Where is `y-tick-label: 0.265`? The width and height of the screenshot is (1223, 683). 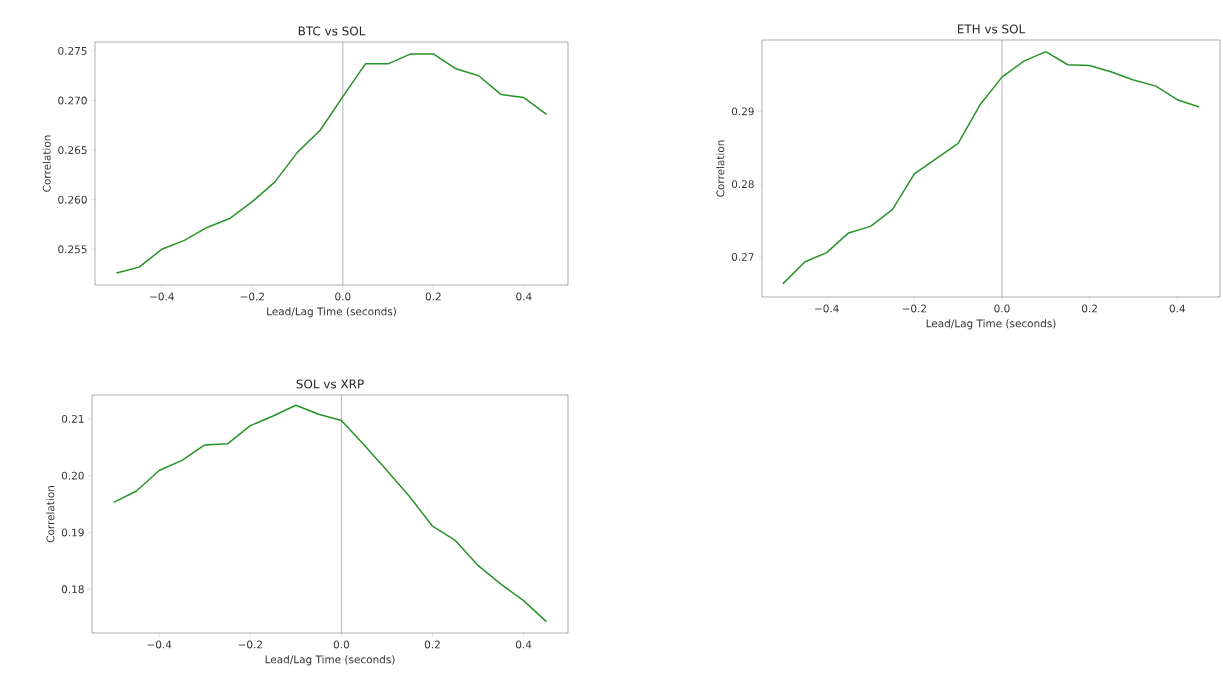
y-tick-label: 0.265 is located at coordinates (72, 150).